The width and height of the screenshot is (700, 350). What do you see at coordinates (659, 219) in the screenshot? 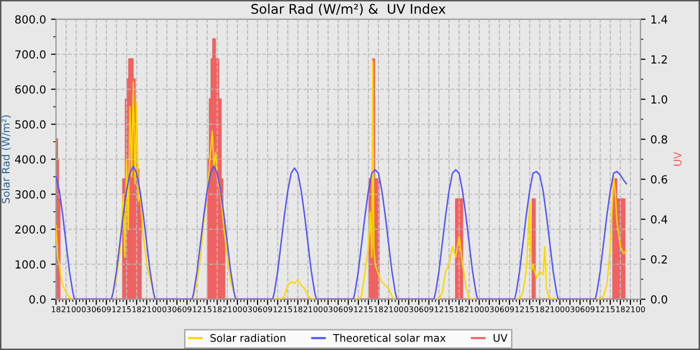
I see `y2-tick-label: 0.4` at bounding box center [659, 219].